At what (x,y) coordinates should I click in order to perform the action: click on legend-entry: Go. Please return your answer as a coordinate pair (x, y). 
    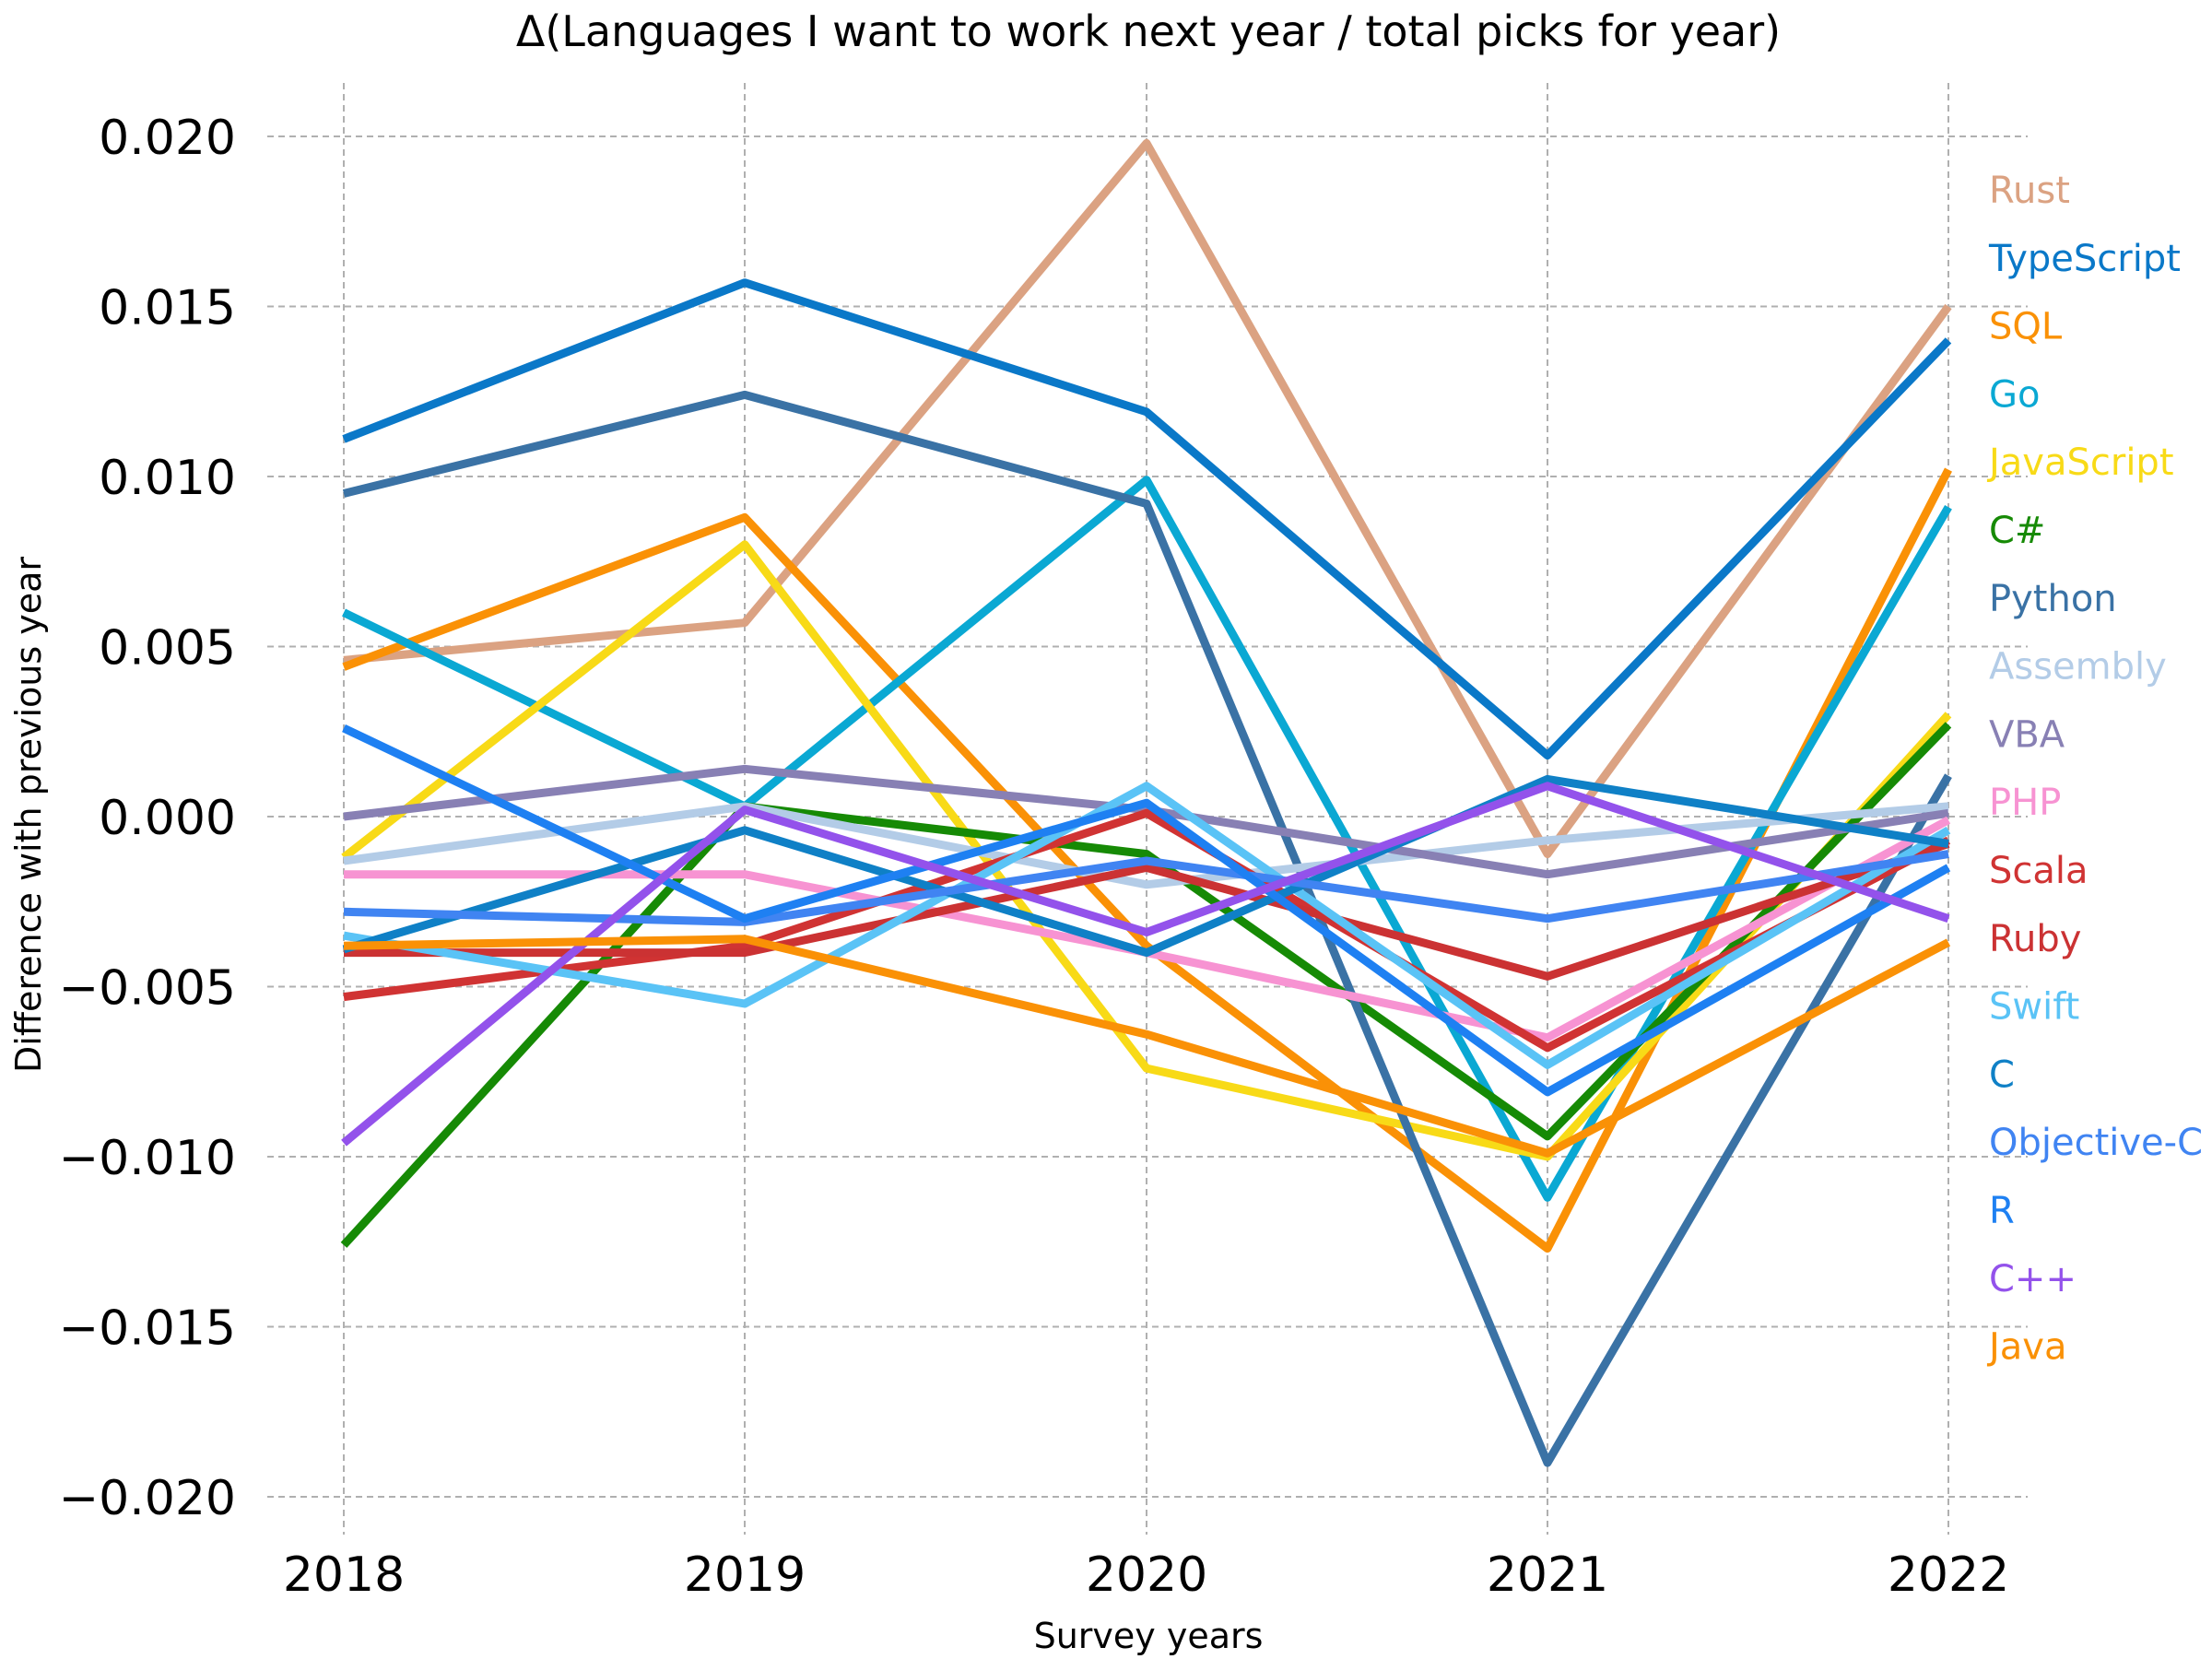
    Looking at the image, I should click on (2014, 394).